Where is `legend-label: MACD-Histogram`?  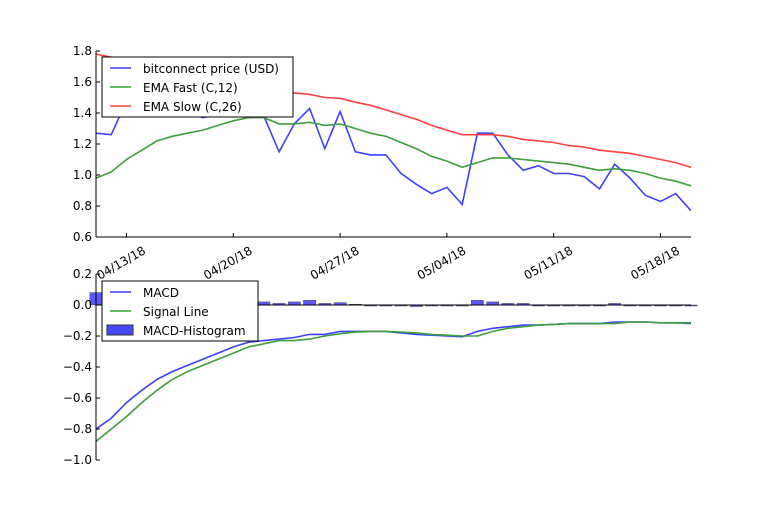 legend-label: MACD-Histogram is located at coordinates (194, 331).